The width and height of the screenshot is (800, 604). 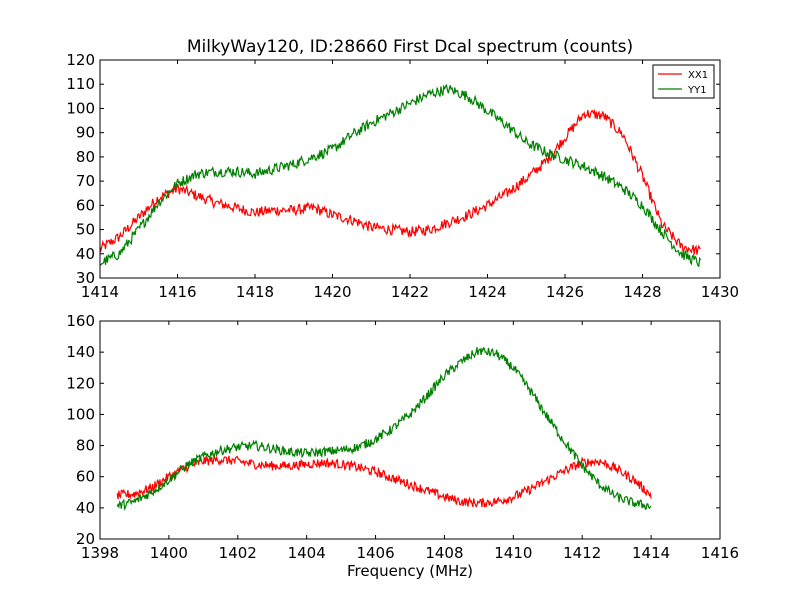 What do you see at coordinates (85, 133) in the screenshot?
I see `y-tick-label: 90` at bounding box center [85, 133].